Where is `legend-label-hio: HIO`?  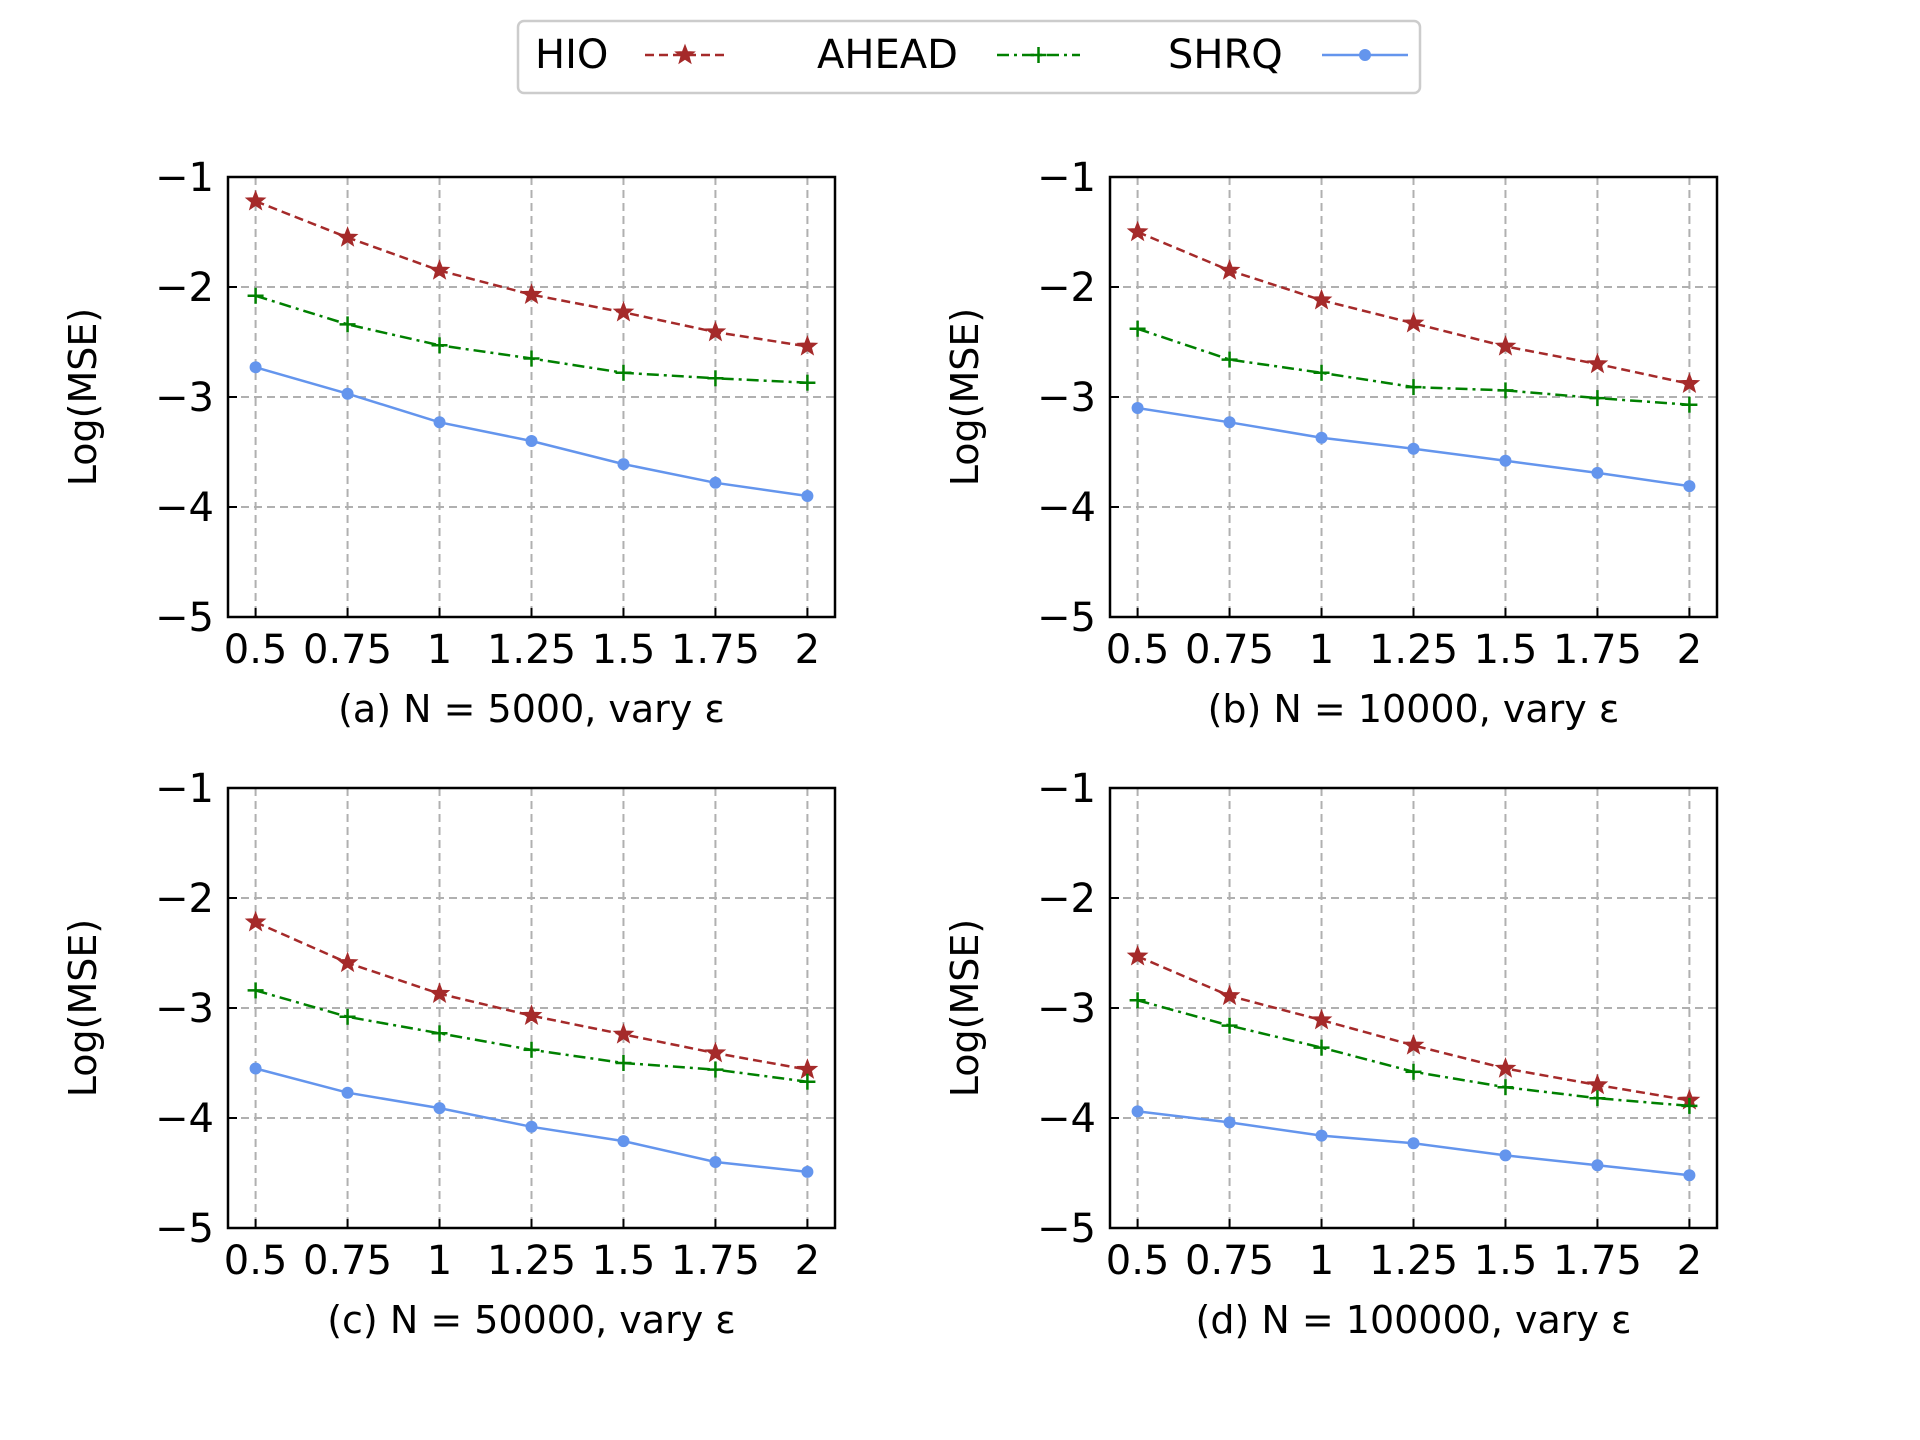
legend-label-hio: HIO is located at coordinates (571, 55).